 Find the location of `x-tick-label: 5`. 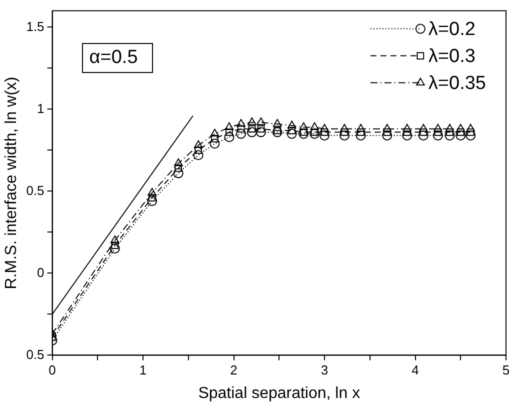

x-tick-label: 5 is located at coordinates (506, 370).